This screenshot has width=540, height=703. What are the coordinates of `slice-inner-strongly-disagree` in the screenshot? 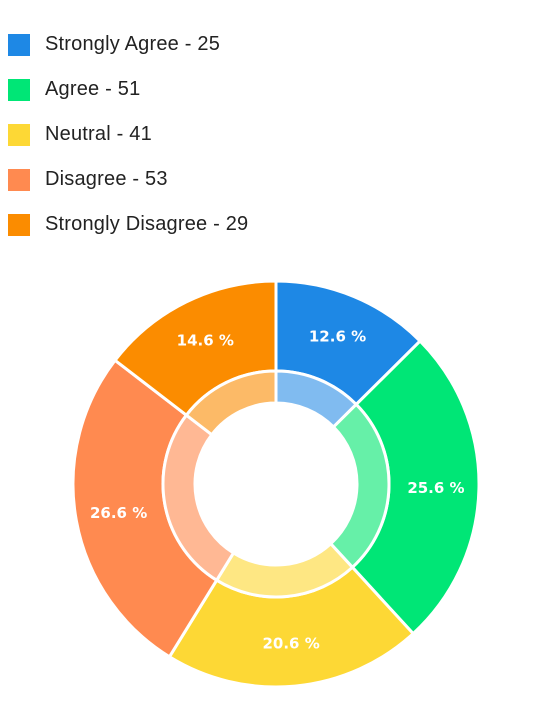 It's located at (231, 403).